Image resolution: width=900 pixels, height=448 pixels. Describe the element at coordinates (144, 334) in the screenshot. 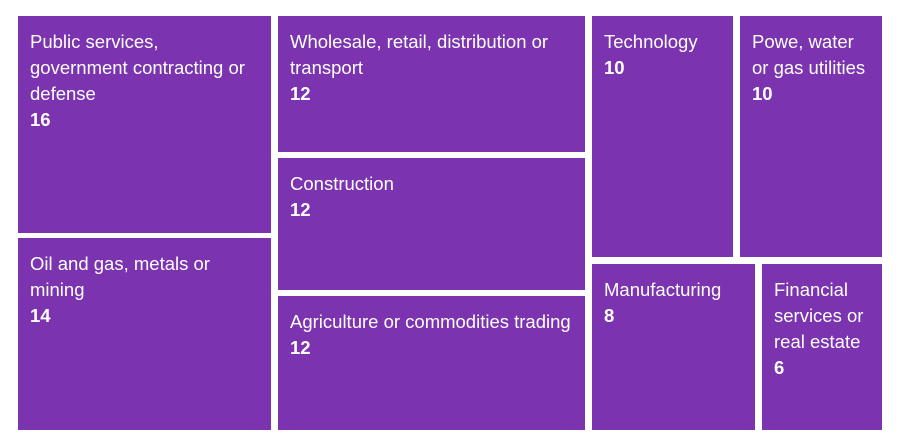

I see `treemap-tile: Oil and gas, metals or mining 14` at that location.